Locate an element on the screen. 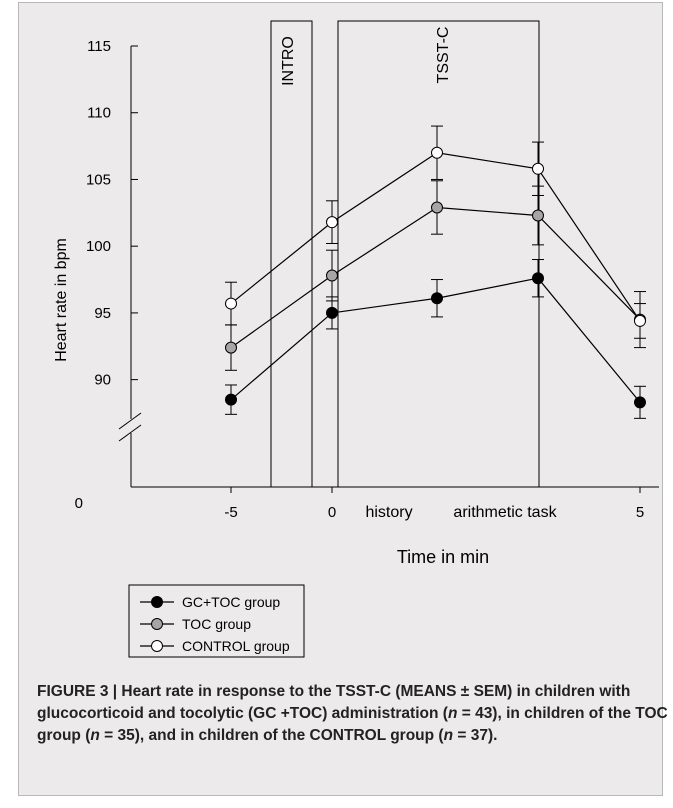  x-tick-label: 5 is located at coordinates (640, 512).